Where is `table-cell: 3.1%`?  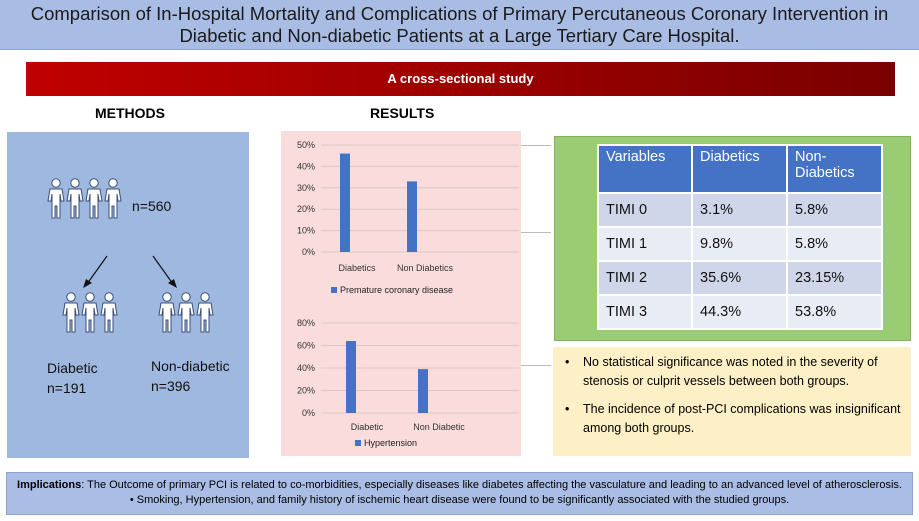 table-cell: 3.1% is located at coordinates (739, 210).